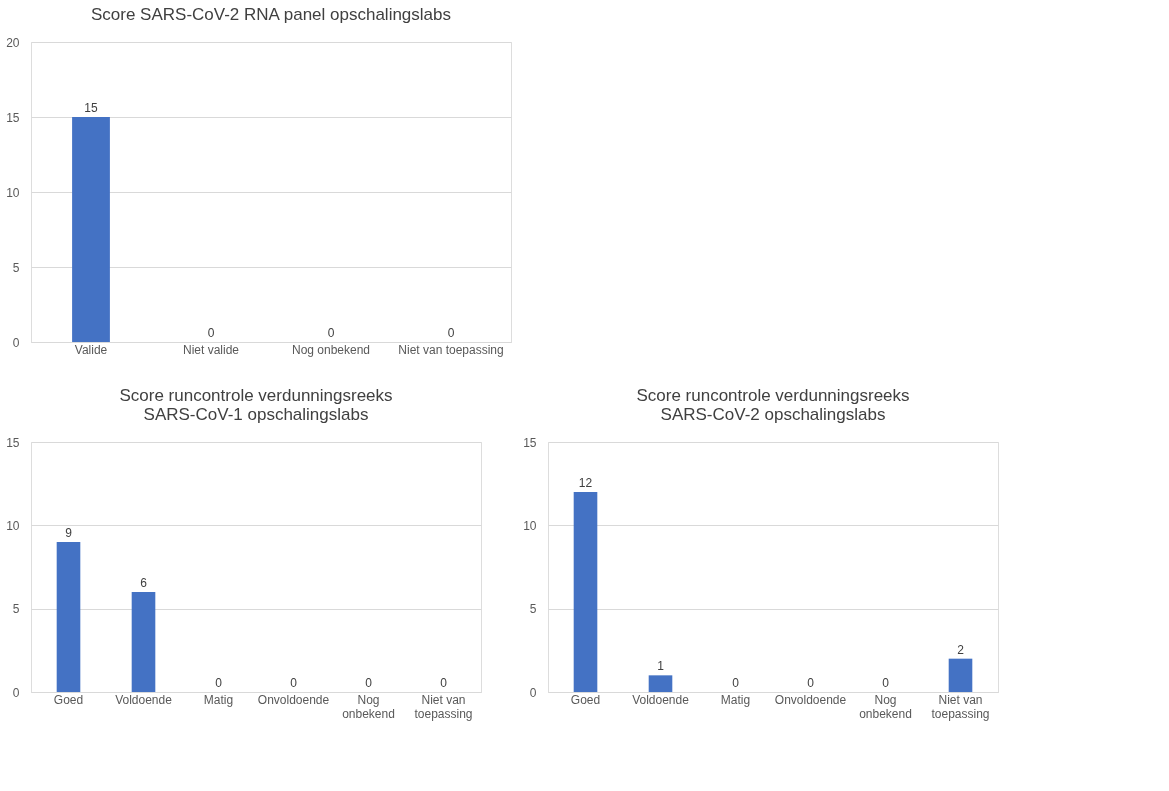 Image resolution: width=1169 pixels, height=791 pixels. What do you see at coordinates (961, 649) in the screenshot?
I see `data-label: 2` at bounding box center [961, 649].